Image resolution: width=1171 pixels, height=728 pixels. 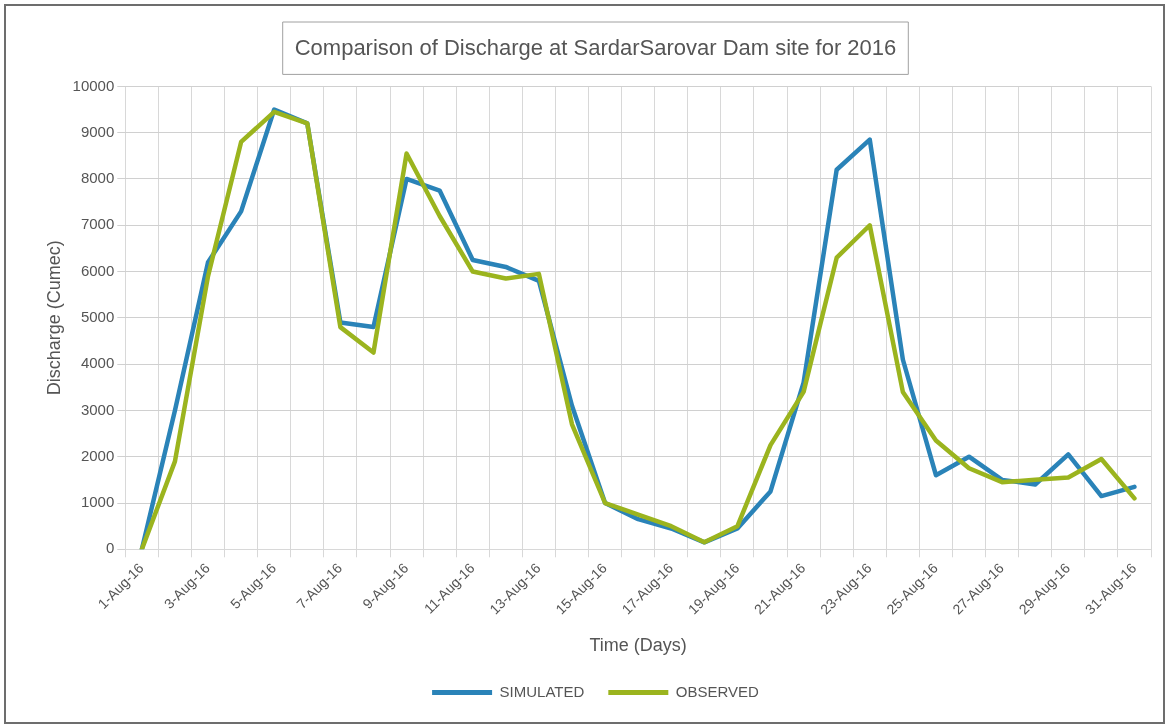 What do you see at coordinates (97, 270) in the screenshot?
I see `y-tick-label: 6000` at bounding box center [97, 270].